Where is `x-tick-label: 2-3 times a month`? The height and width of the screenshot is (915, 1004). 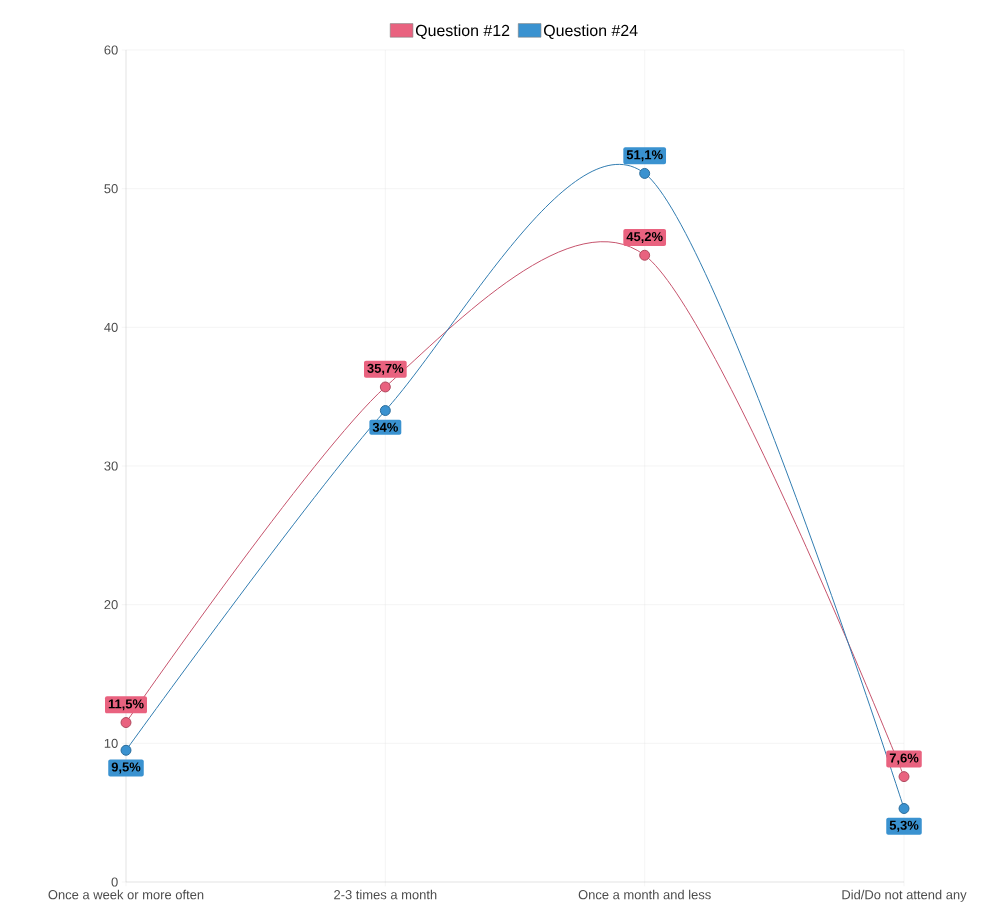
x-tick-label: 2-3 times a month is located at coordinates (385, 894).